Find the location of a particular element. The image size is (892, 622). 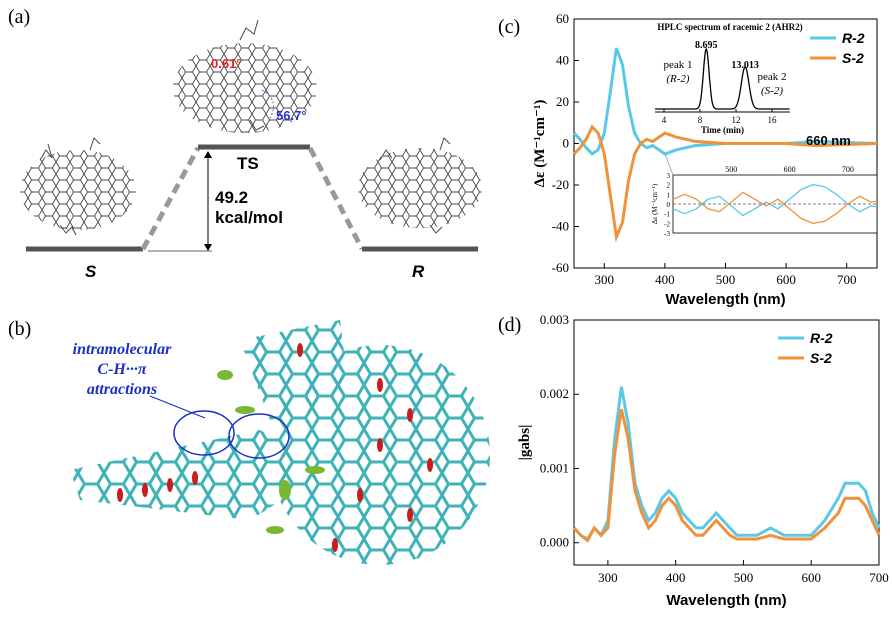

annotation-660nm: 660 nm is located at coordinates (828, 140).